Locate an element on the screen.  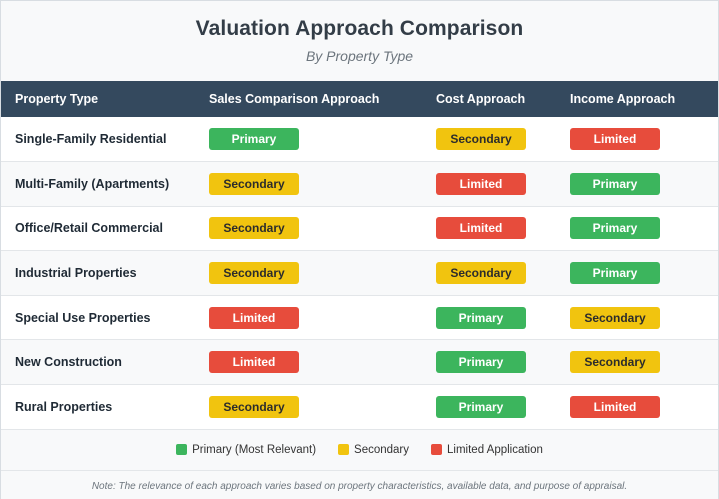
legend-label-secondary: Secondary is located at coordinates (382, 449).